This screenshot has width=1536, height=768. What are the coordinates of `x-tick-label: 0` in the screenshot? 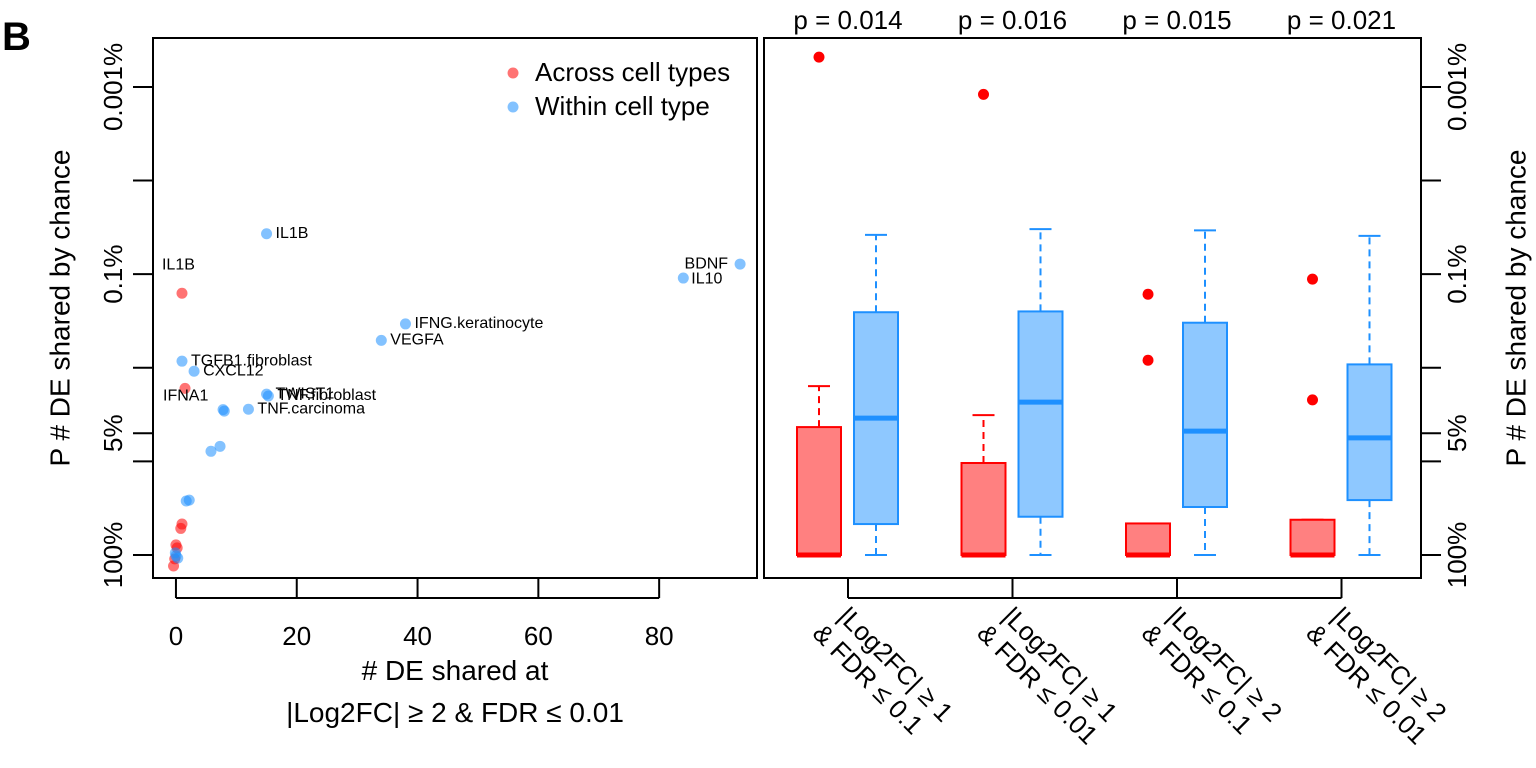 It's located at (176, 636).